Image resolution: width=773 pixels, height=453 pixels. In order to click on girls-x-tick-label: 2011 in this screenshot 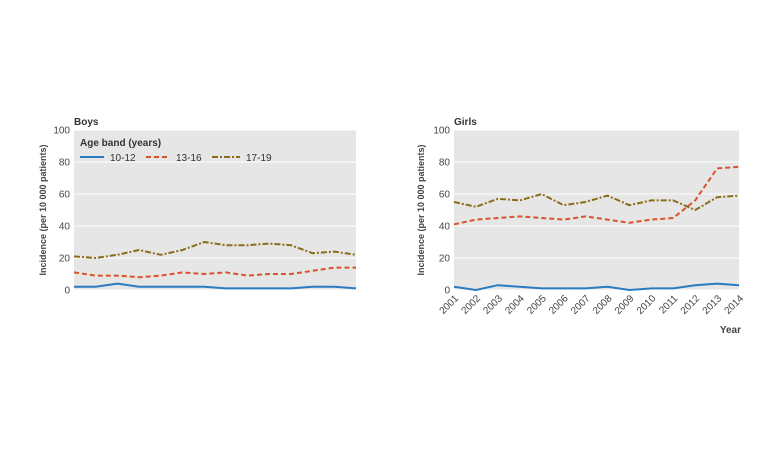, I will do `click(668, 304)`.